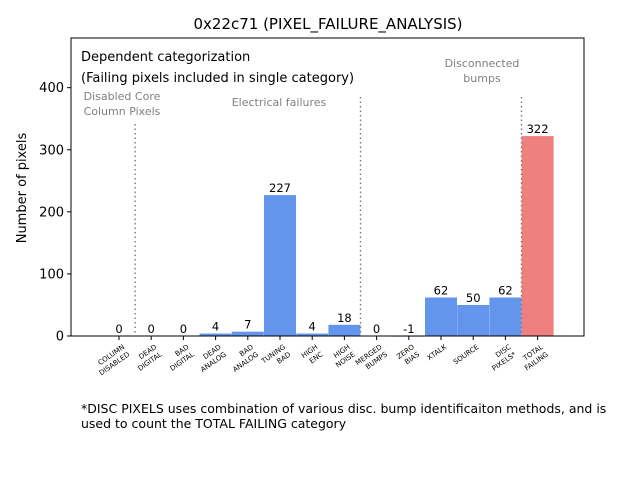 This screenshot has height=480, width=640. What do you see at coordinates (408, 329) in the screenshot?
I see `value-label: -1` at bounding box center [408, 329].